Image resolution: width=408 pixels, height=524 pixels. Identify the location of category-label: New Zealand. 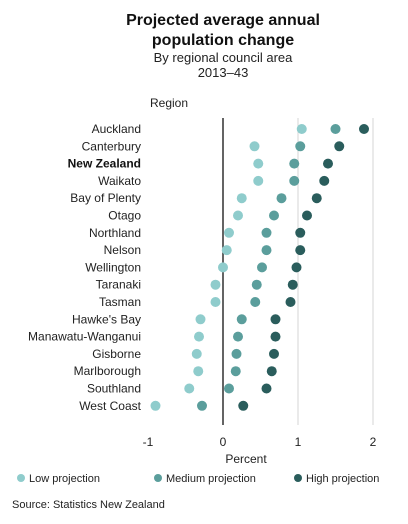
(104, 164).